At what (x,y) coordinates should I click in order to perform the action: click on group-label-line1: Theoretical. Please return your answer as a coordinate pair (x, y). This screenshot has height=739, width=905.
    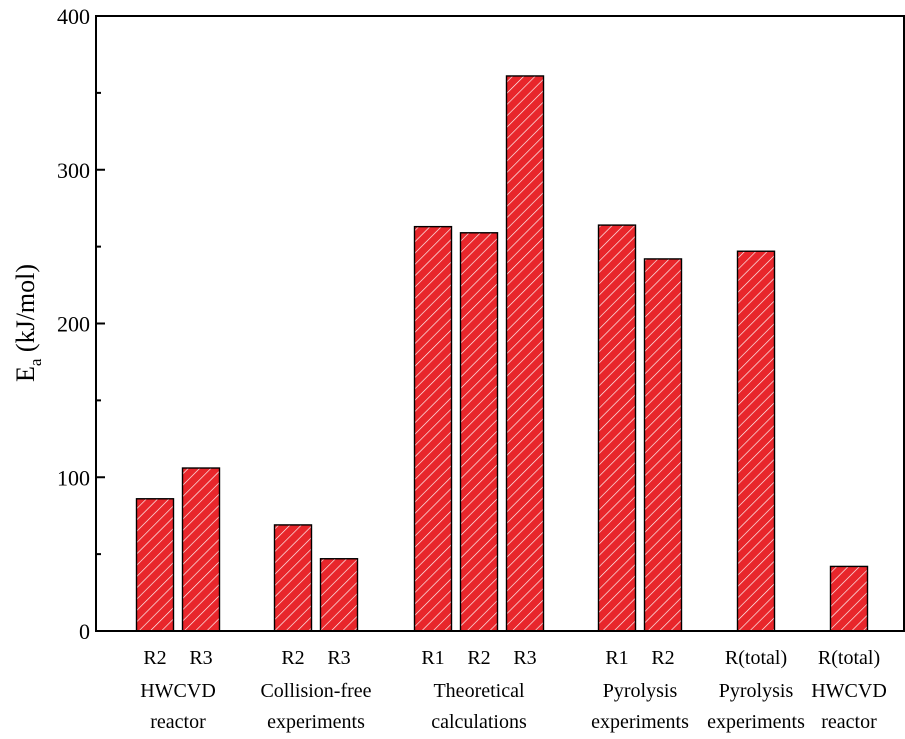
    Looking at the image, I should click on (478, 691).